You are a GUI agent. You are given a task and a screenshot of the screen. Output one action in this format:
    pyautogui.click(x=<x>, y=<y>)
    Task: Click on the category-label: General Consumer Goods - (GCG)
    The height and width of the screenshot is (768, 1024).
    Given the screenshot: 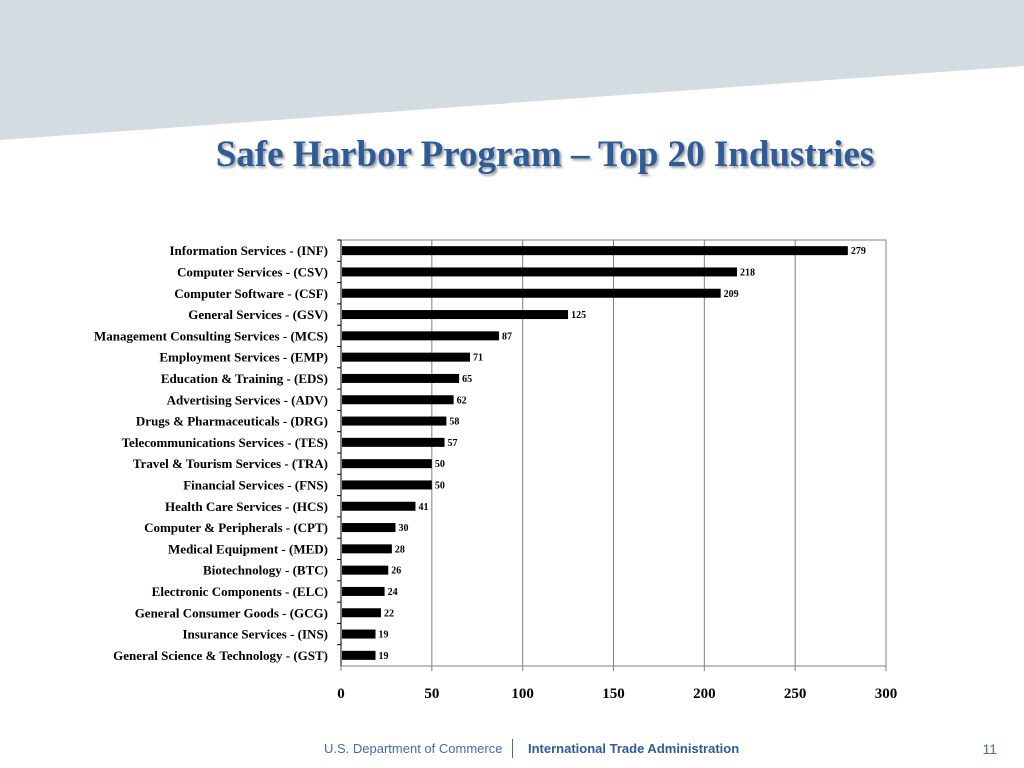 What is the action you would take?
    pyautogui.click(x=231, y=612)
    